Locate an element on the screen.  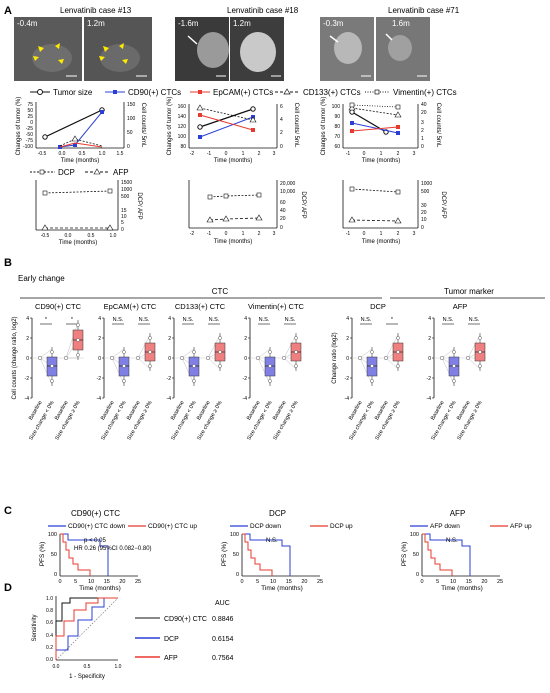
y-tick: 50 is located at coordinates (416, 555).